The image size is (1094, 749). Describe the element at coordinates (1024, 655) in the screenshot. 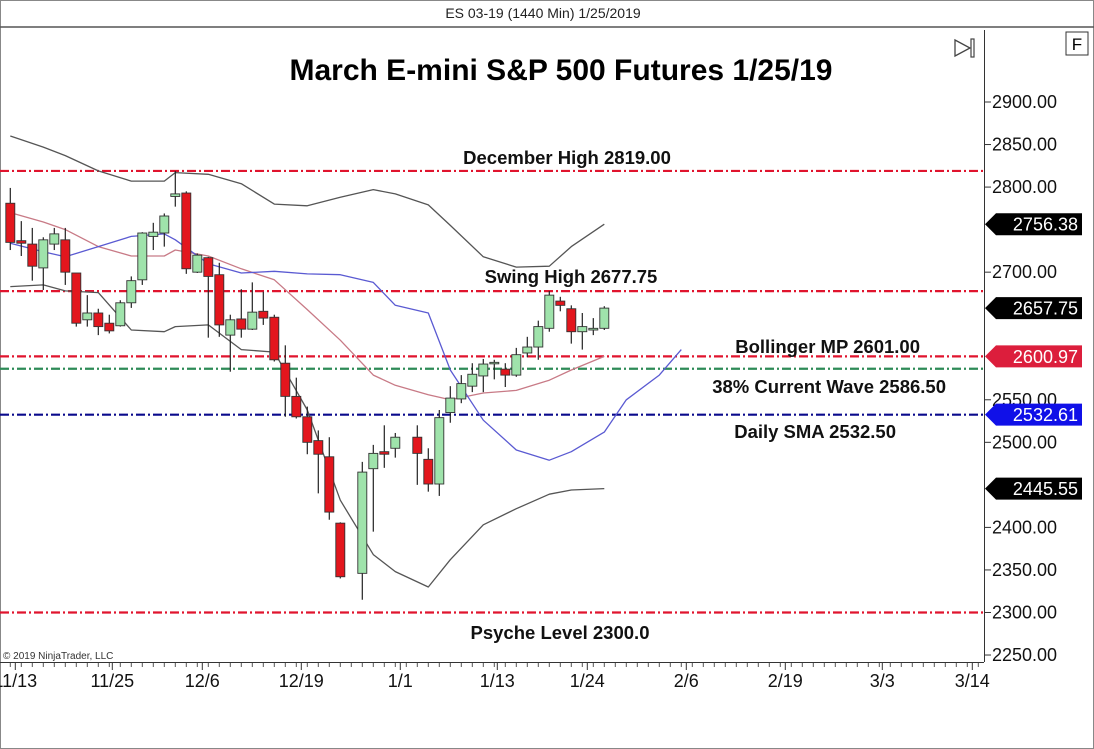

I see `y-tick-label: 2250.00` at that location.